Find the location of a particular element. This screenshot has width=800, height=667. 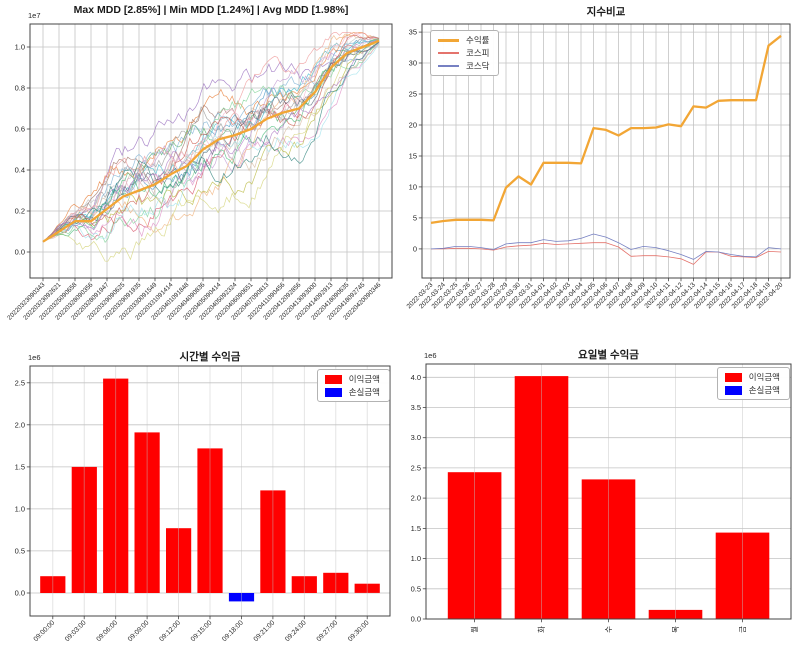

index-compare-legend: 수익률 코스피 코스닥 is located at coordinates (465, 53).